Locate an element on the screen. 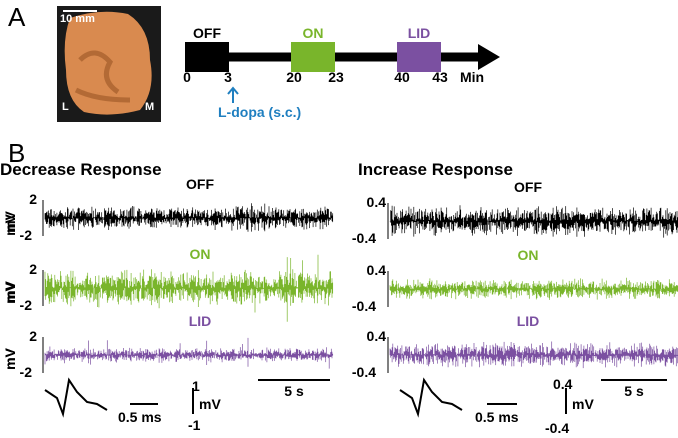 The width and height of the screenshot is (678, 438). state-label: LID is located at coordinates (419, 33).